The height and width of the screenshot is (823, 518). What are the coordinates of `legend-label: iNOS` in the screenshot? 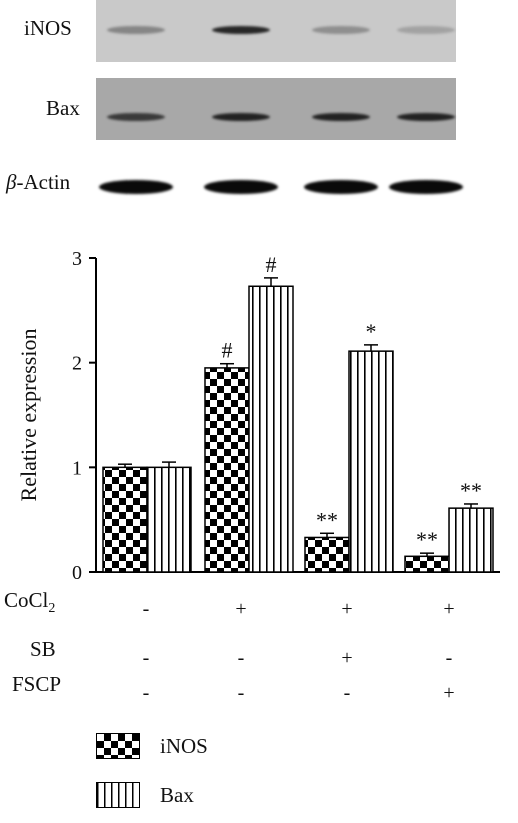 It's located at (184, 746).